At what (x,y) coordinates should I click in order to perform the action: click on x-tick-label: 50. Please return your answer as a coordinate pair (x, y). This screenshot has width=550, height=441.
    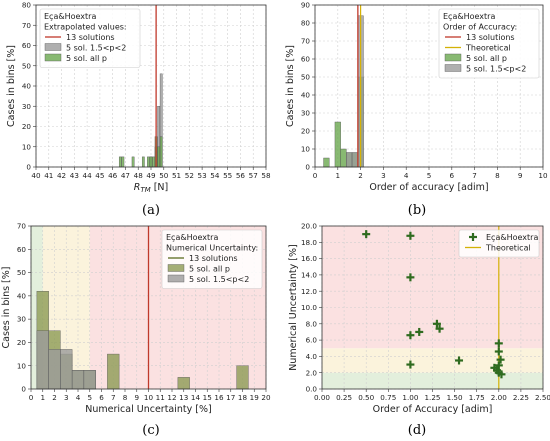
    Looking at the image, I should click on (164, 175).